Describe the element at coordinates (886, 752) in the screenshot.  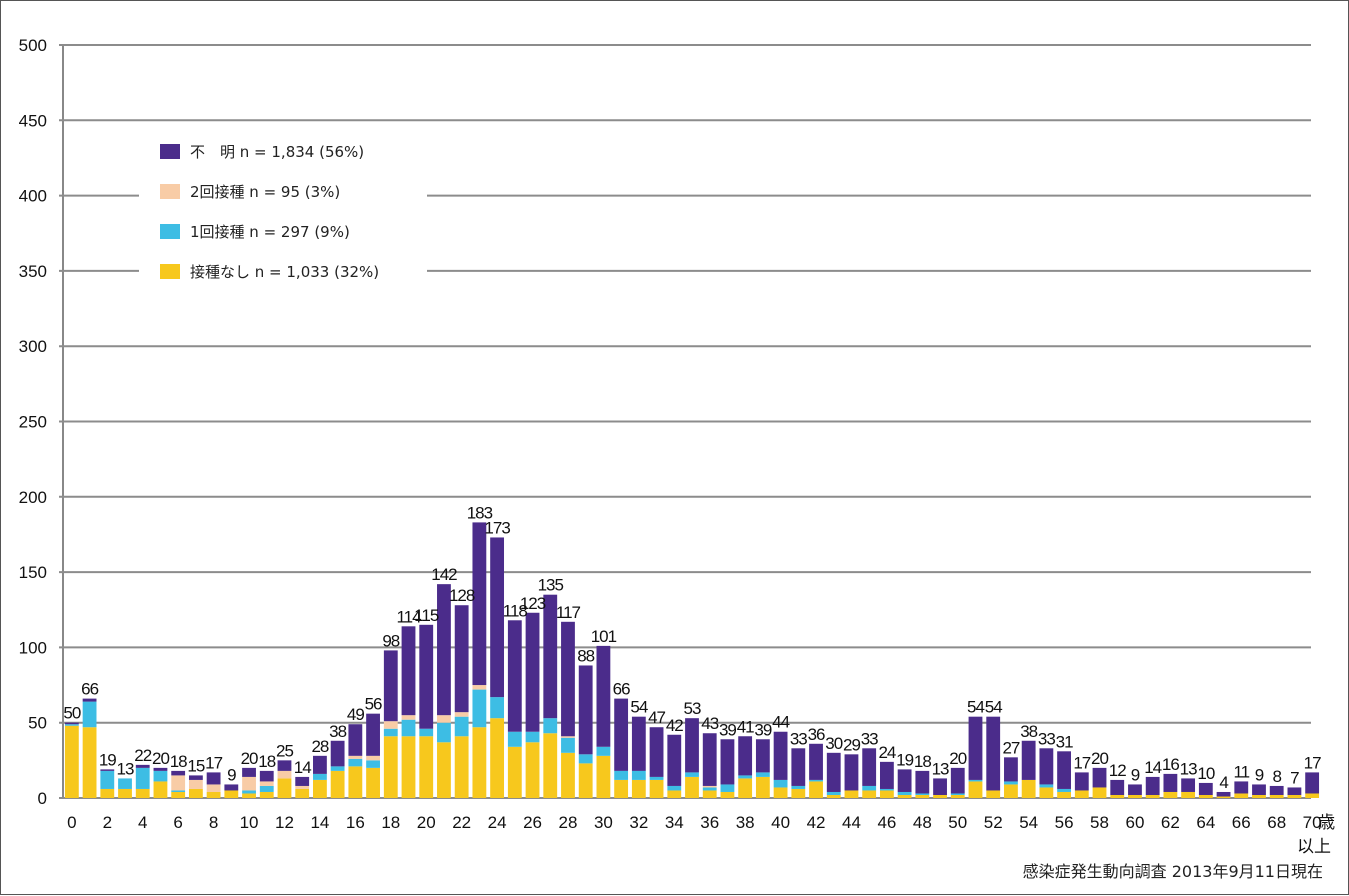
I see `data-label: 24` at that location.